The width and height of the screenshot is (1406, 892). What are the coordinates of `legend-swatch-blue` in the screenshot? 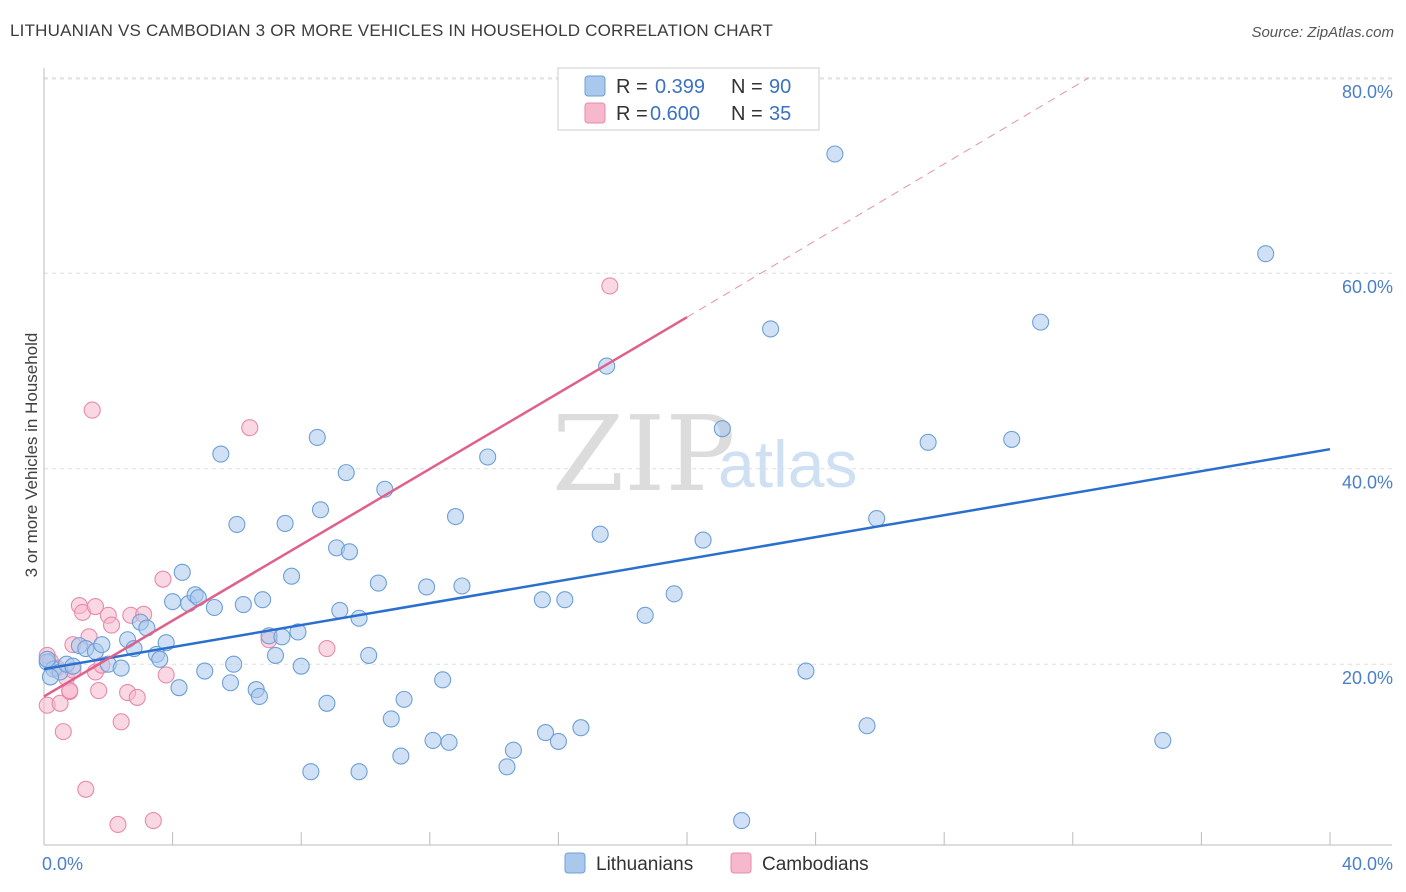 It's located at (595, 86).